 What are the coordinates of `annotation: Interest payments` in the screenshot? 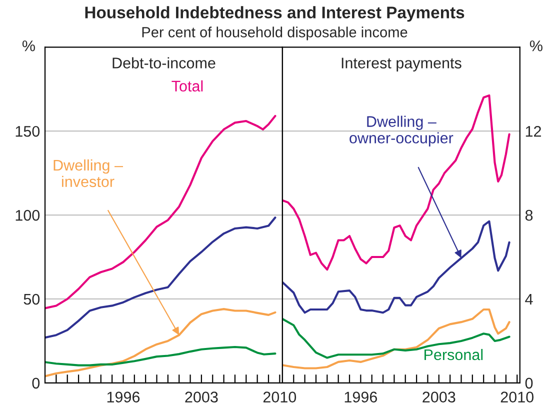 It's located at (402, 65).